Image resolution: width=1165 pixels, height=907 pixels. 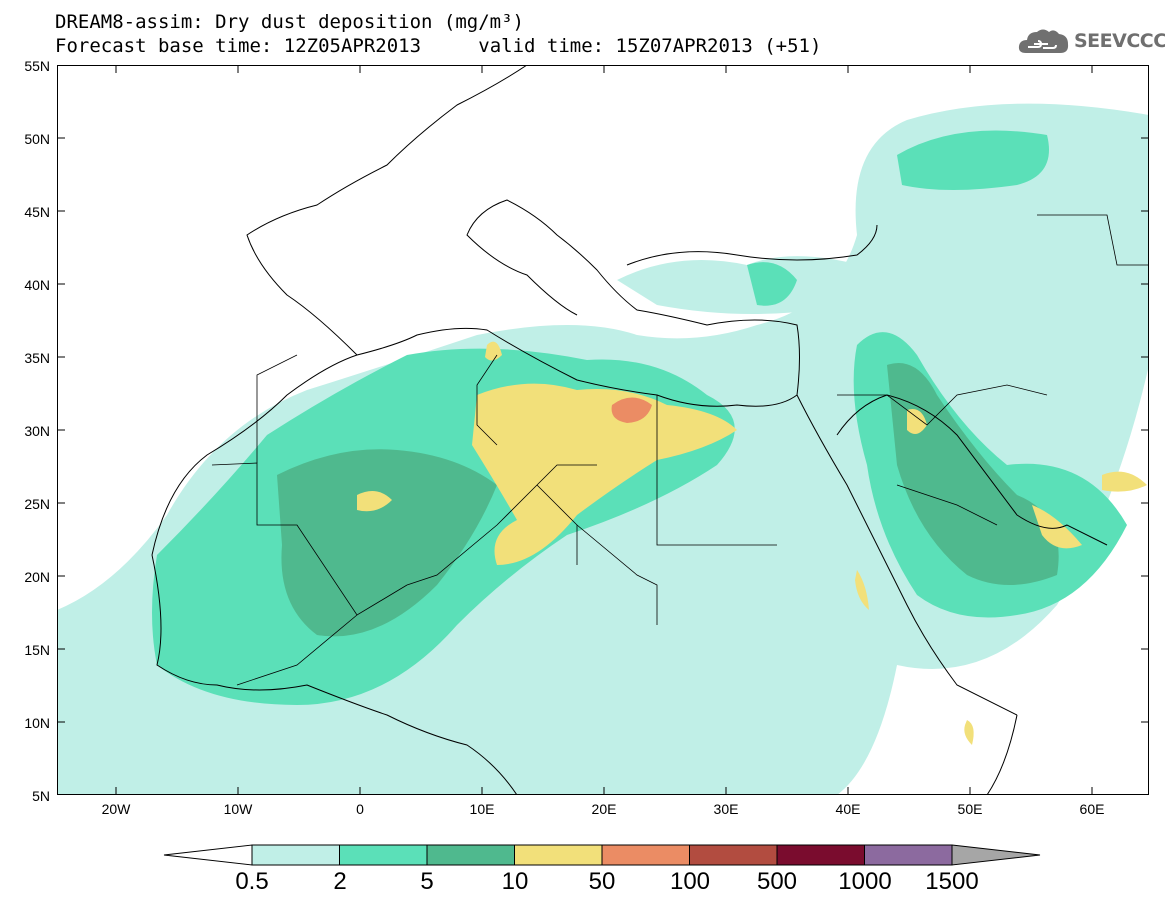 I want to click on lat-label: 45N, so click(x=37, y=212).